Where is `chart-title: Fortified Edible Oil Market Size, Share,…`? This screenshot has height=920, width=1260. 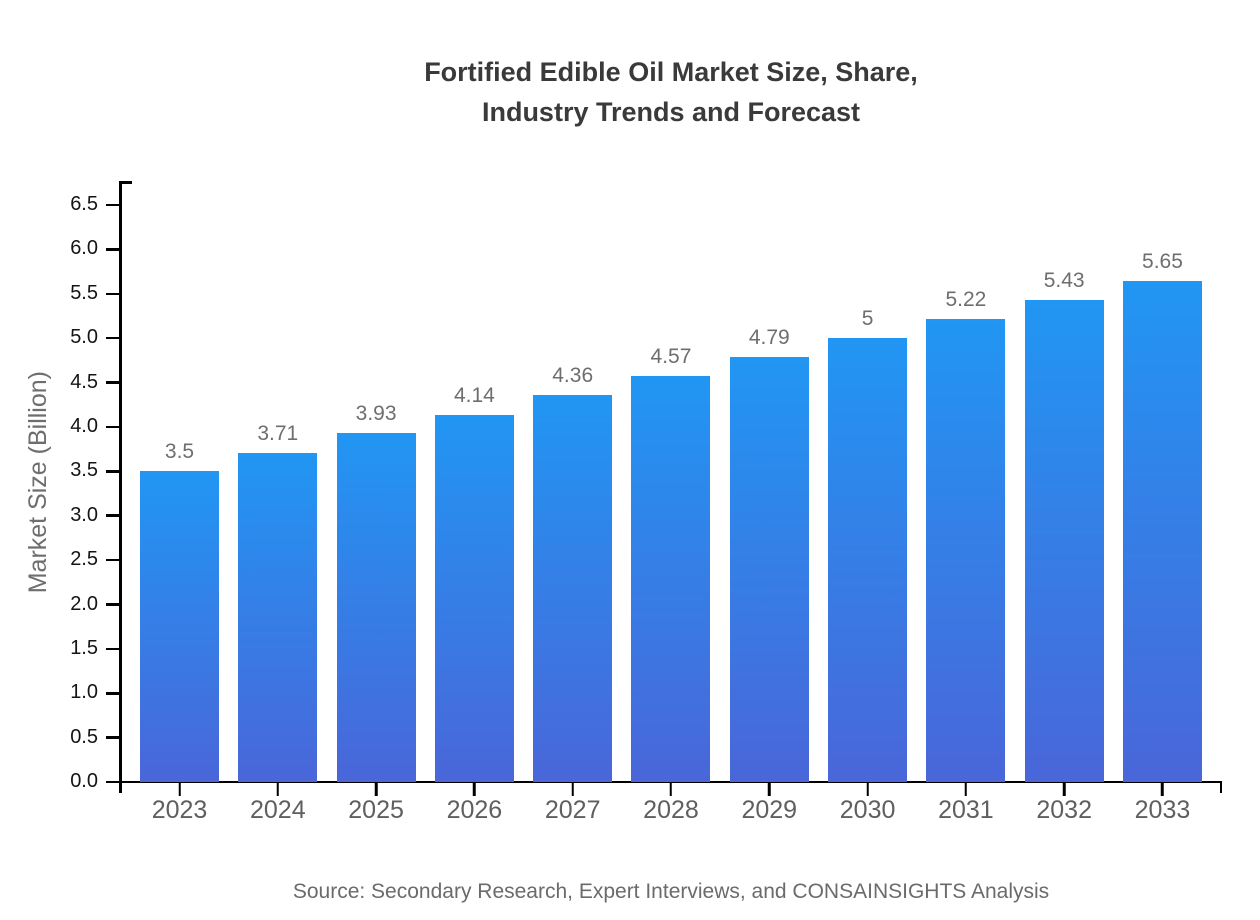
chart-title: Fortified Edible Oil Market Size, Share,… is located at coordinates (671, 92).